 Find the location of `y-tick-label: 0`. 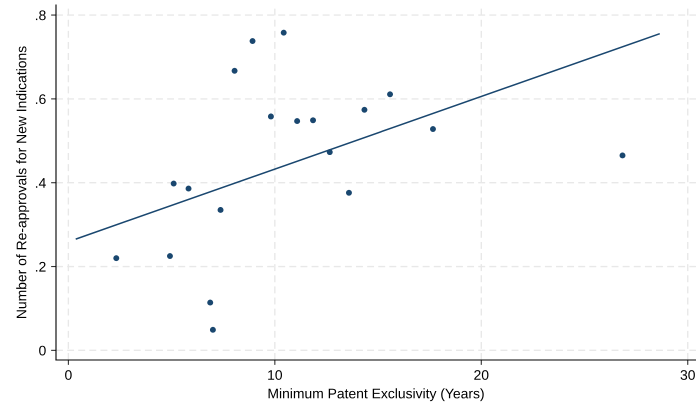

y-tick-label: 0 is located at coordinates (42, 351).